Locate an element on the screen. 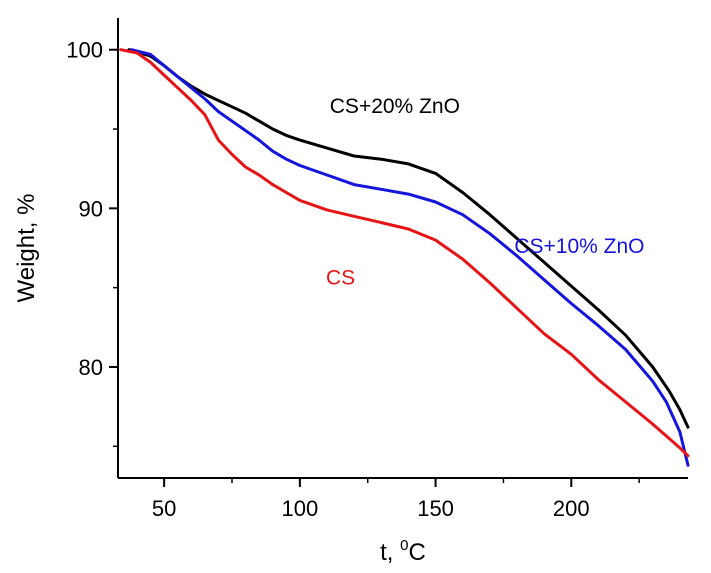 The image size is (711, 573). x-tick-label: 150 is located at coordinates (435, 508).